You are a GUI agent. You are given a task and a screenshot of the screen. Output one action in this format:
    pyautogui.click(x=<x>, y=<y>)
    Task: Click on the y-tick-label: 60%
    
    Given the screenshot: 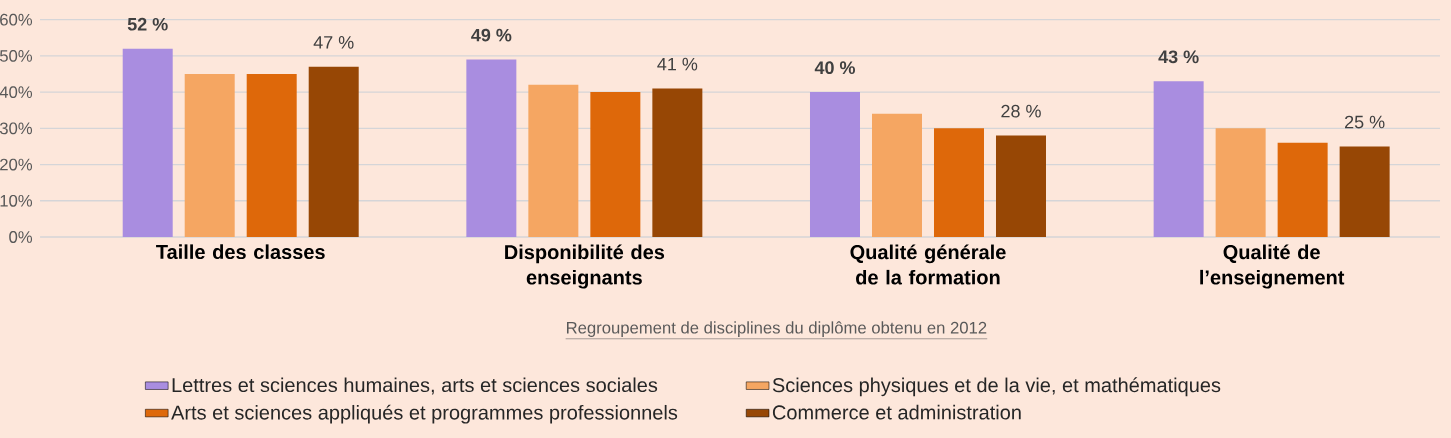 What is the action you would take?
    pyautogui.click(x=16, y=19)
    